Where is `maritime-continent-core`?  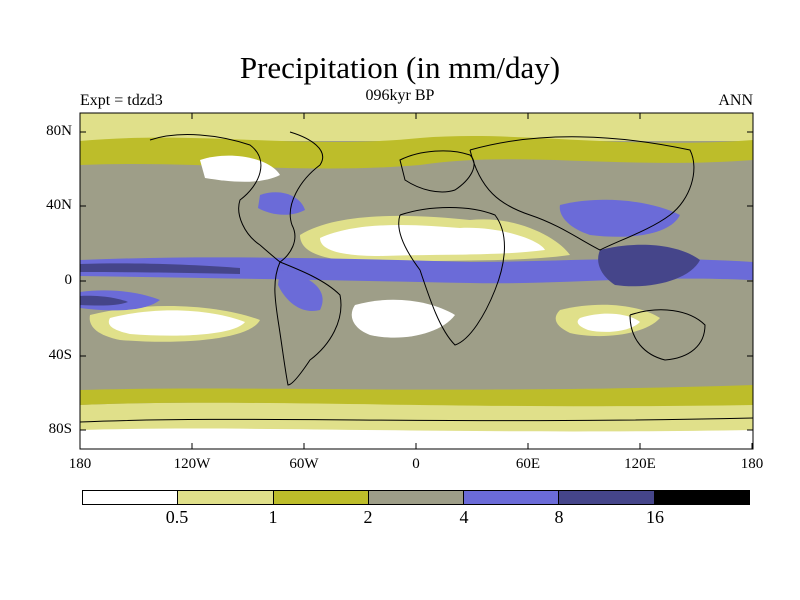
maritime-continent-core is located at coordinates (649, 265).